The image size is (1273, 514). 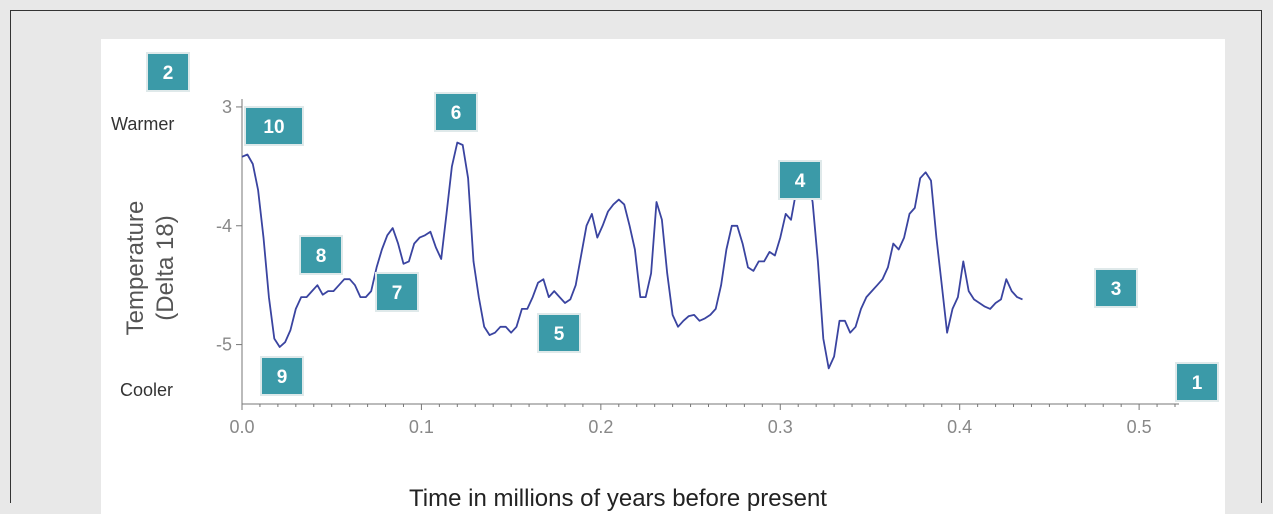 I want to click on badge-3: 3, so click(x=1116, y=288).